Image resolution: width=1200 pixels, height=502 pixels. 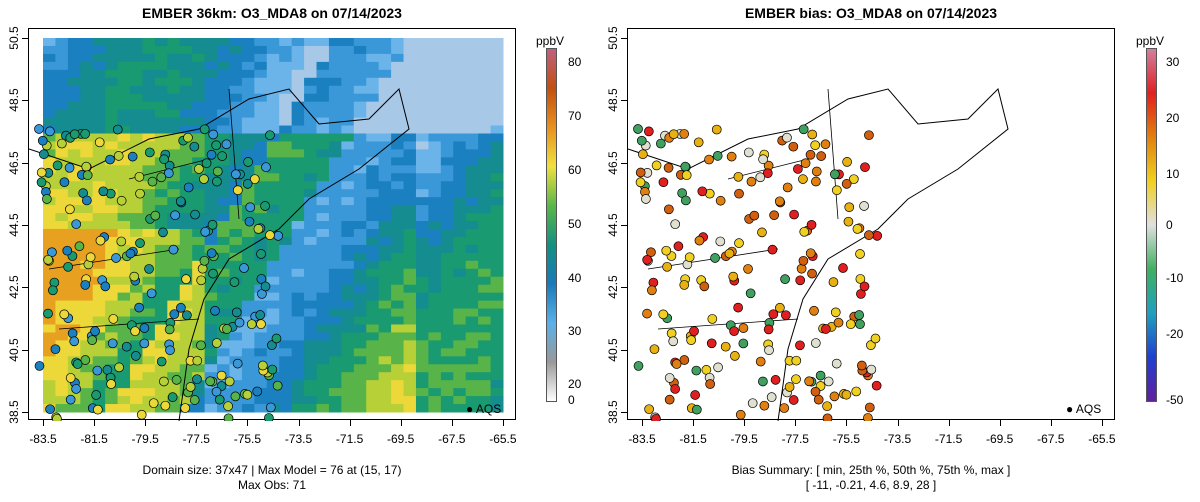 I want to click on y-tick-mark, so click(x=624, y=163).